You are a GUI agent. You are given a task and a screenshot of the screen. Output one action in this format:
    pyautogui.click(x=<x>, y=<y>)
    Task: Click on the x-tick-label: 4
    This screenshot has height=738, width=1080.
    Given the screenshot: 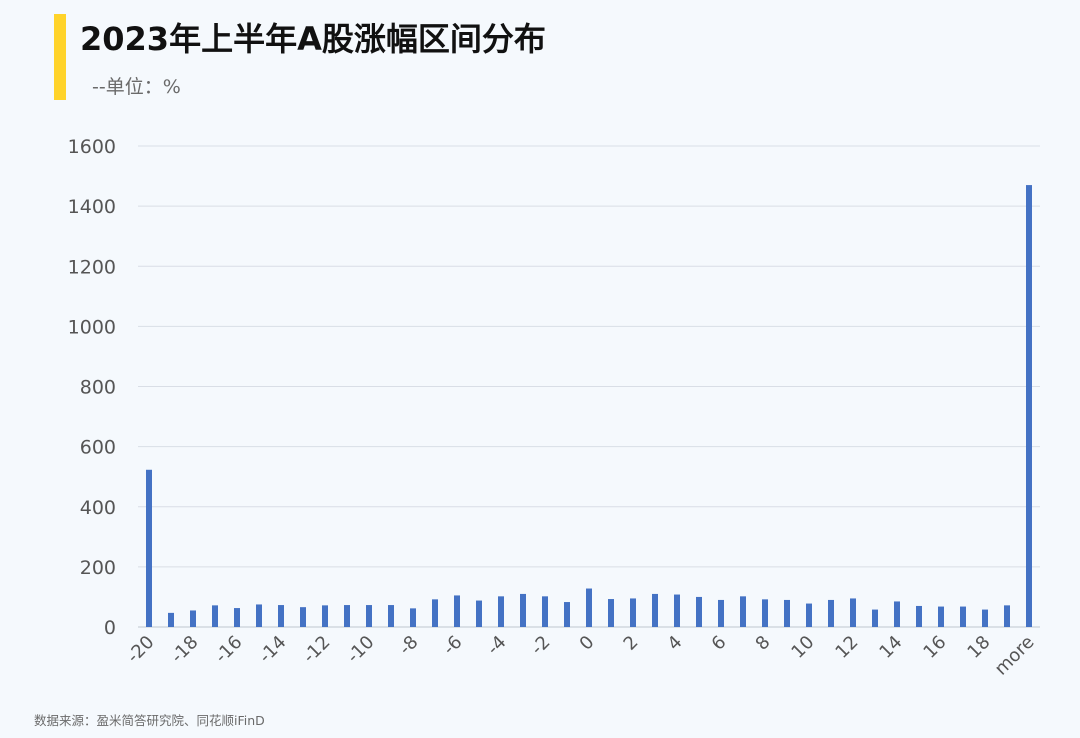 What is the action you would take?
    pyautogui.click(x=675, y=643)
    